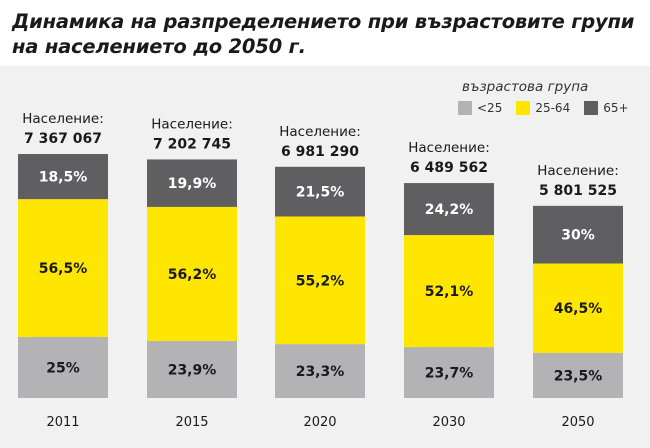 The width and height of the screenshot is (650, 448). I want to click on bar-label-2011-1: 56,5%, so click(63, 269).